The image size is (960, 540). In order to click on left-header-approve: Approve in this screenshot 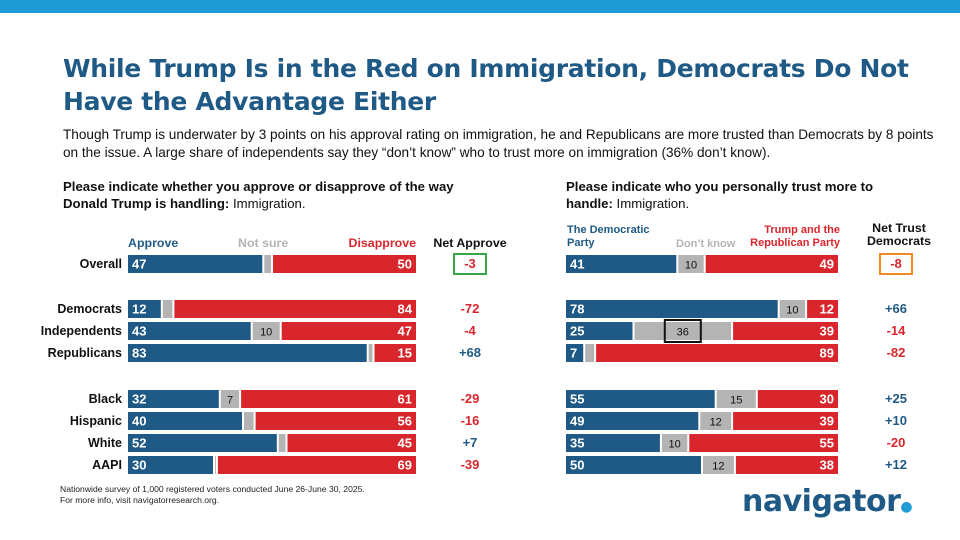, I will do `click(153, 243)`.